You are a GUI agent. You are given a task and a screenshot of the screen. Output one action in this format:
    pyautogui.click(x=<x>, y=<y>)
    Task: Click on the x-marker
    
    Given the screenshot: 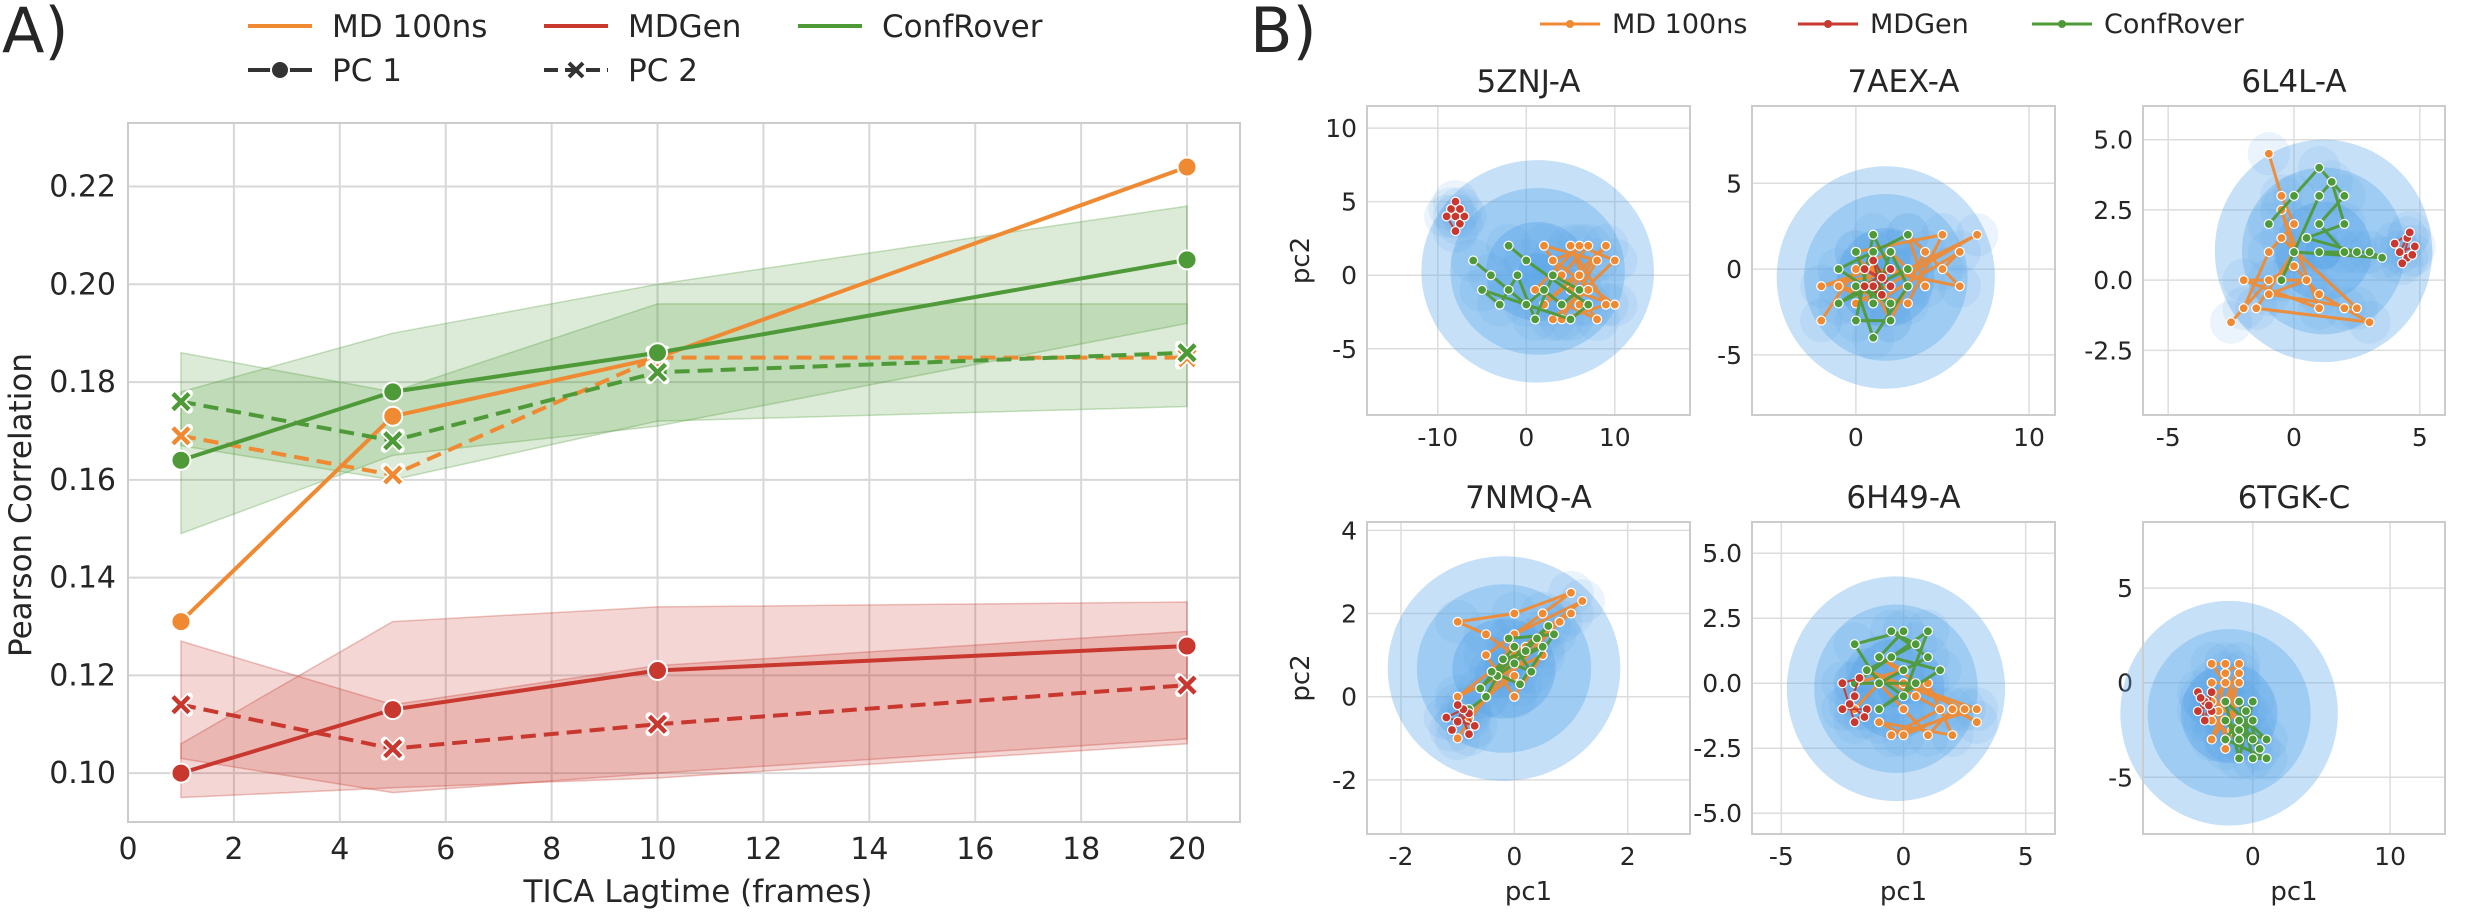 What is the action you would take?
    pyautogui.click(x=657, y=724)
    